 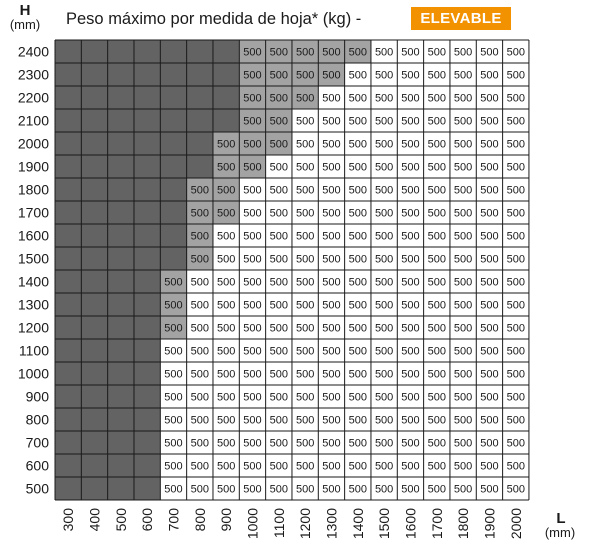 What do you see at coordinates (33, 374) in the screenshot?
I see `y-tick-label: 1000` at bounding box center [33, 374].